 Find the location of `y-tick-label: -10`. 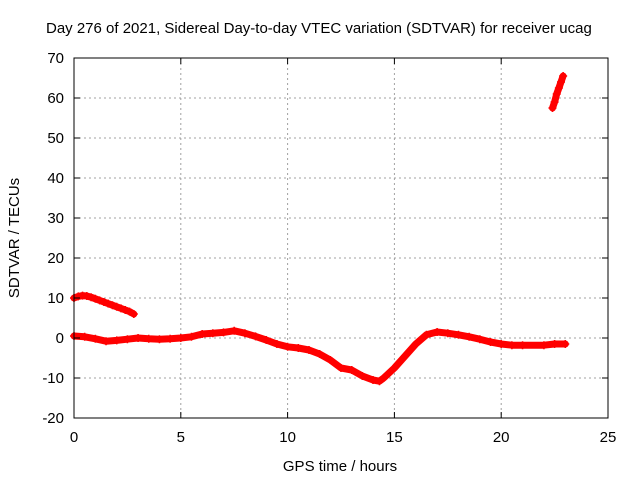

y-tick-label: -10 is located at coordinates (53, 378).